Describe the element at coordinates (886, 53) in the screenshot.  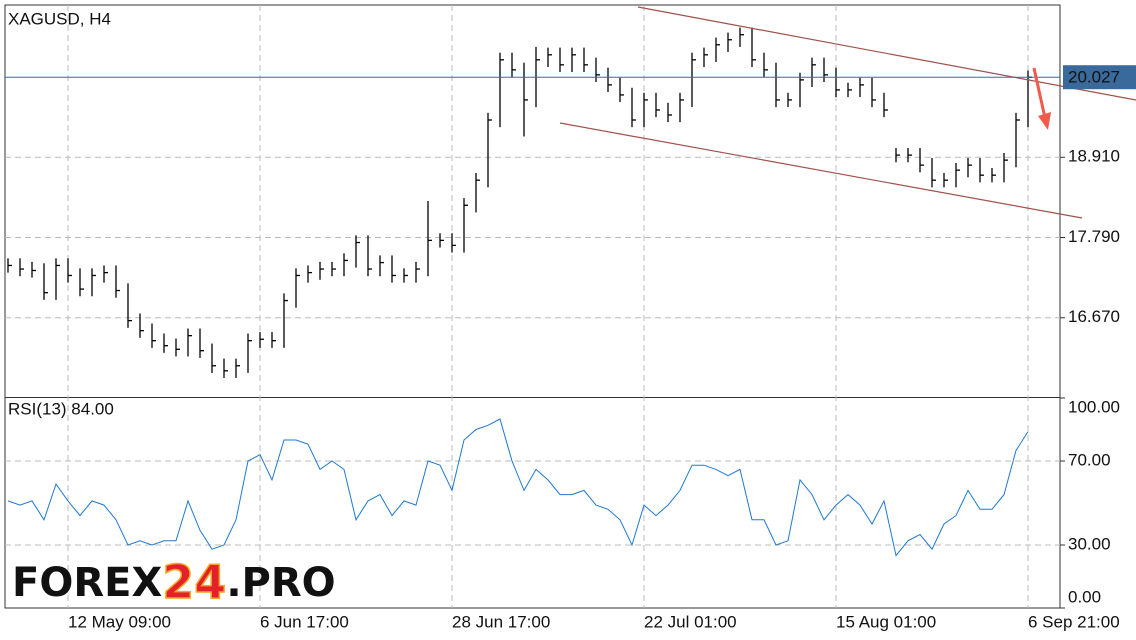
I see `channel-upper` at that location.